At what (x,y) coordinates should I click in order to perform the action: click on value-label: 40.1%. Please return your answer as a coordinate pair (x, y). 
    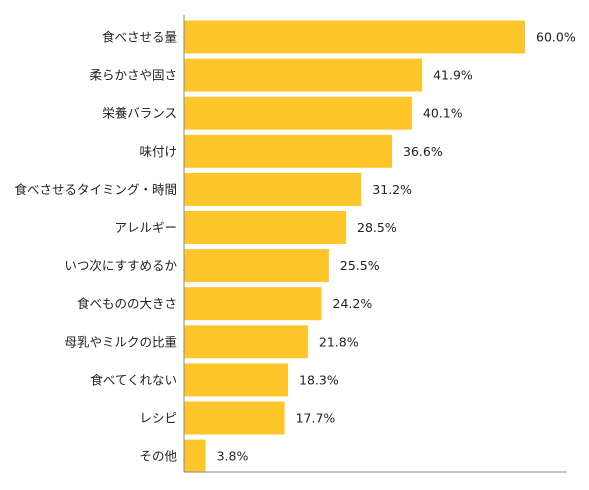
    Looking at the image, I should click on (443, 113).